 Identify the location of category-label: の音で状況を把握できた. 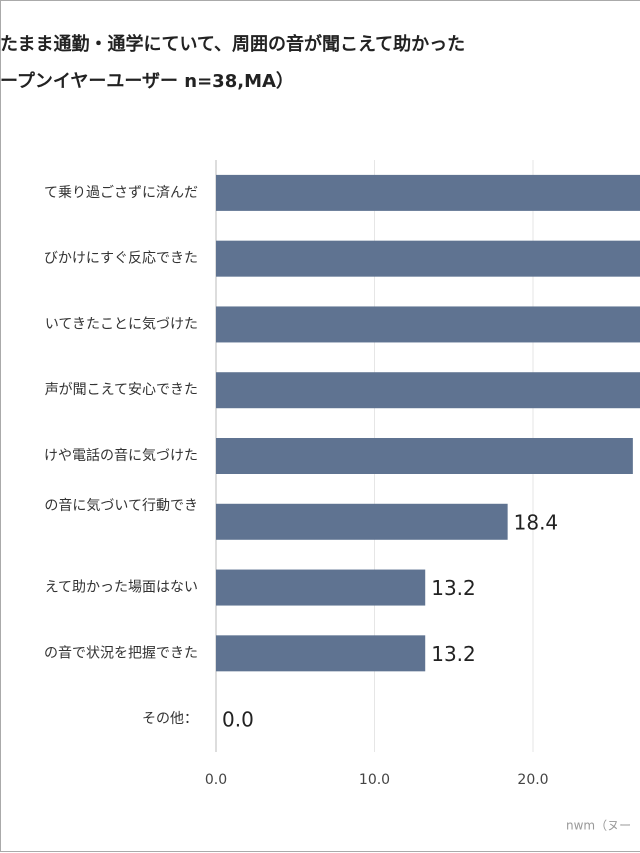
(121, 652).